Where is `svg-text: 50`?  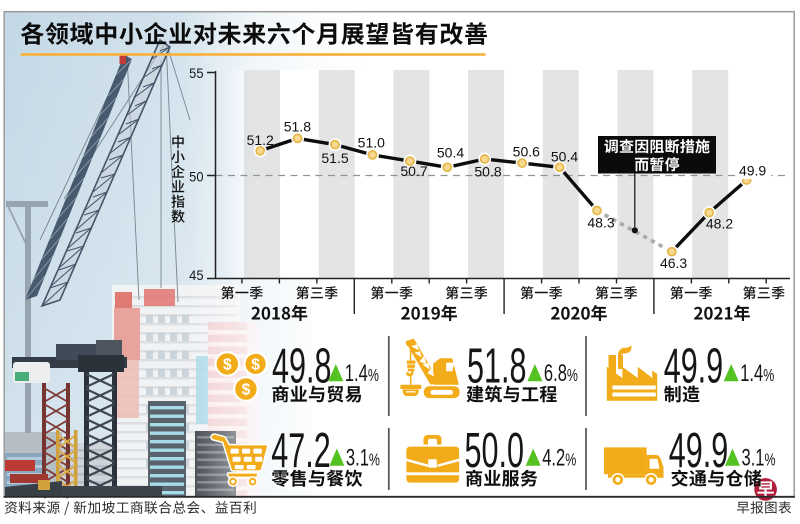 svg-text: 50 is located at coordinates (196, 177).